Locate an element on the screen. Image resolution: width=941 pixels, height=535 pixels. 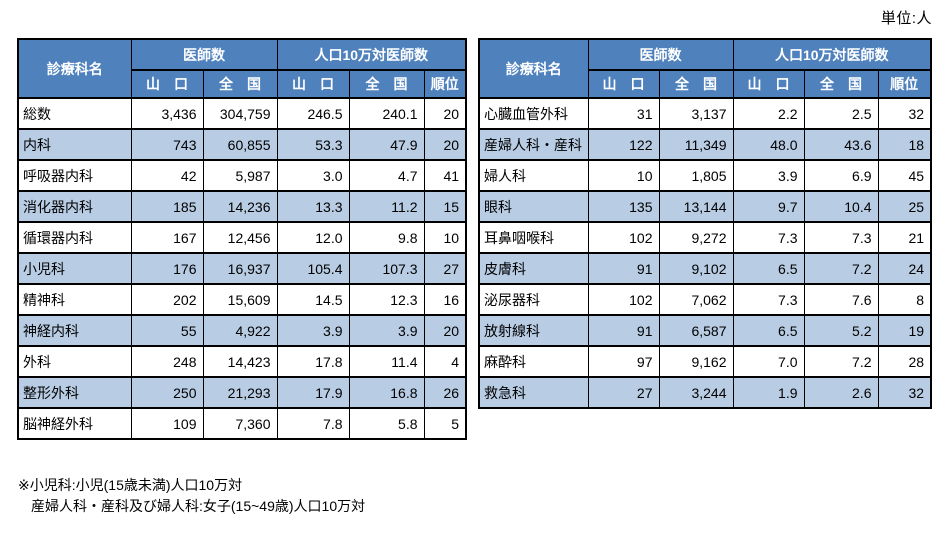
table-row: 産婦人科・産科 122 11,349 48.0 43.6 18 is located at coordinates (705, 144).